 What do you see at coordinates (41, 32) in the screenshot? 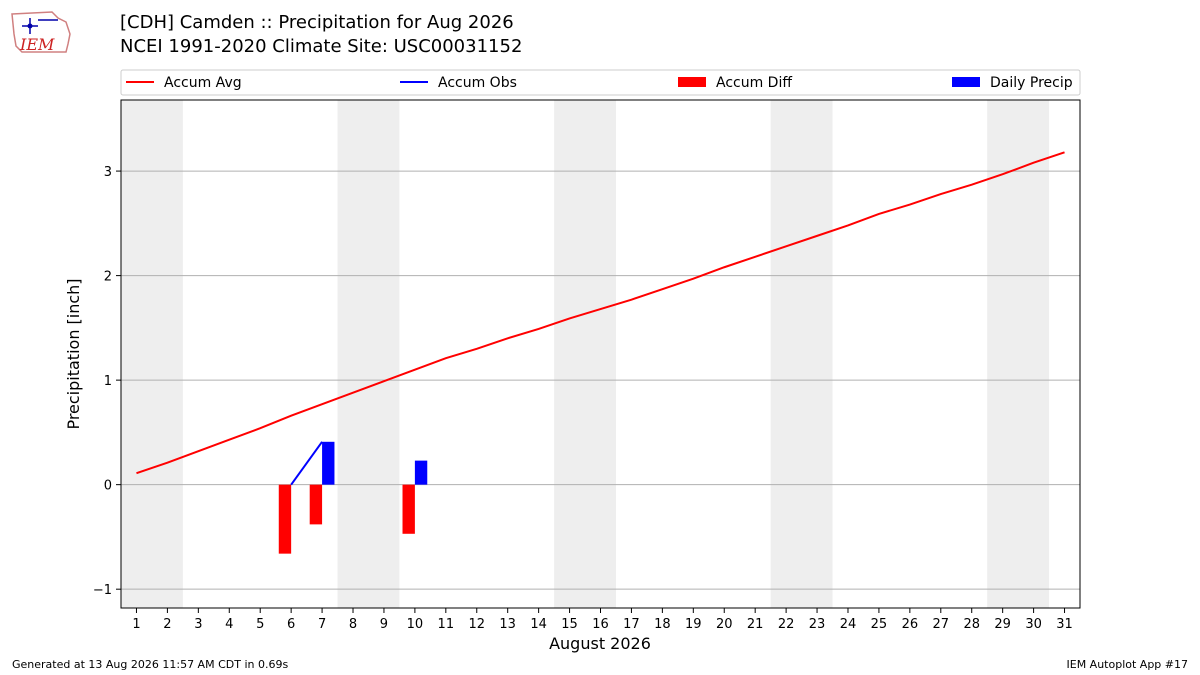
I see `iem-logo: IEM` at bounding box center [41, 32].